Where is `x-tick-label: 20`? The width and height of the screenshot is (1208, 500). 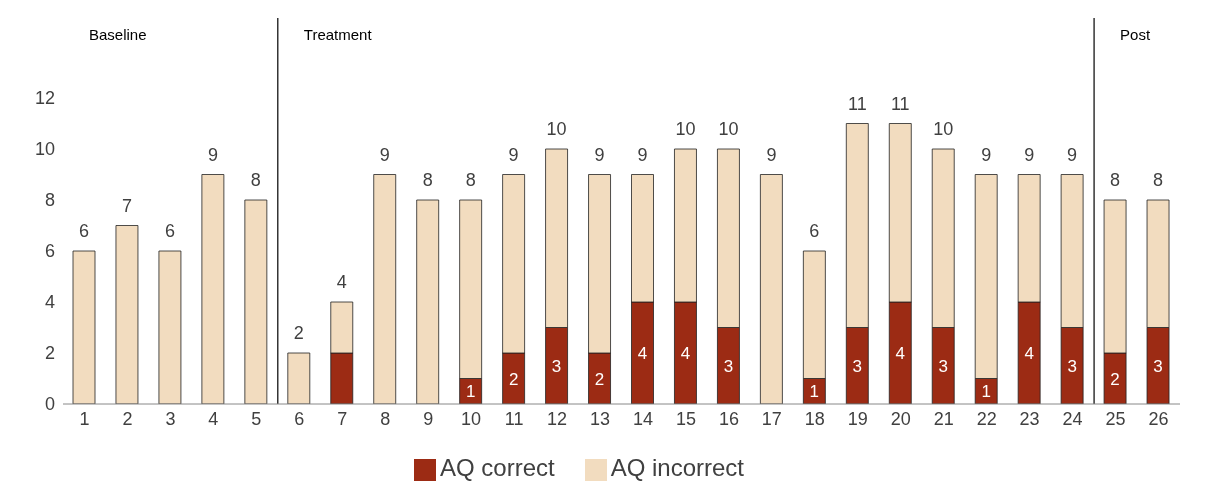 x-tick-label: 20 is located at coordinates (900, 418).